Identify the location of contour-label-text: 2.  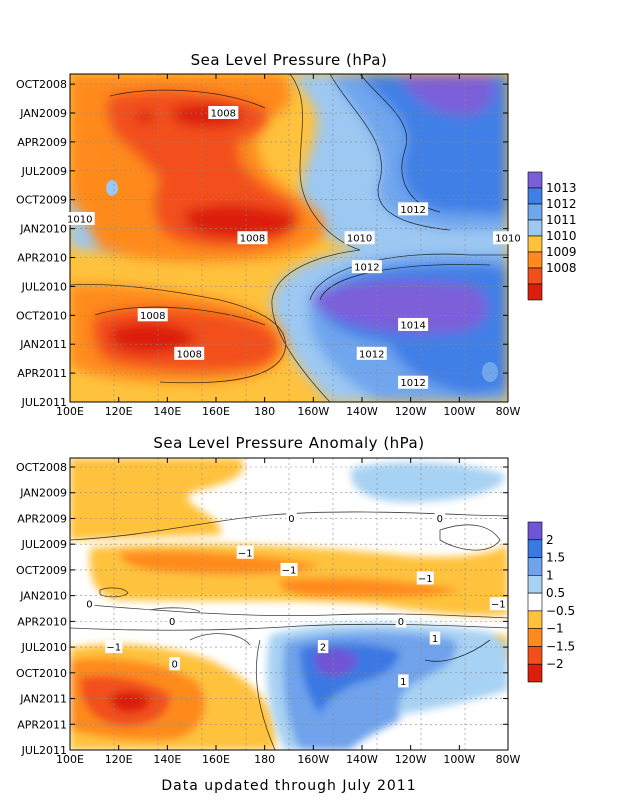
(323, 648).